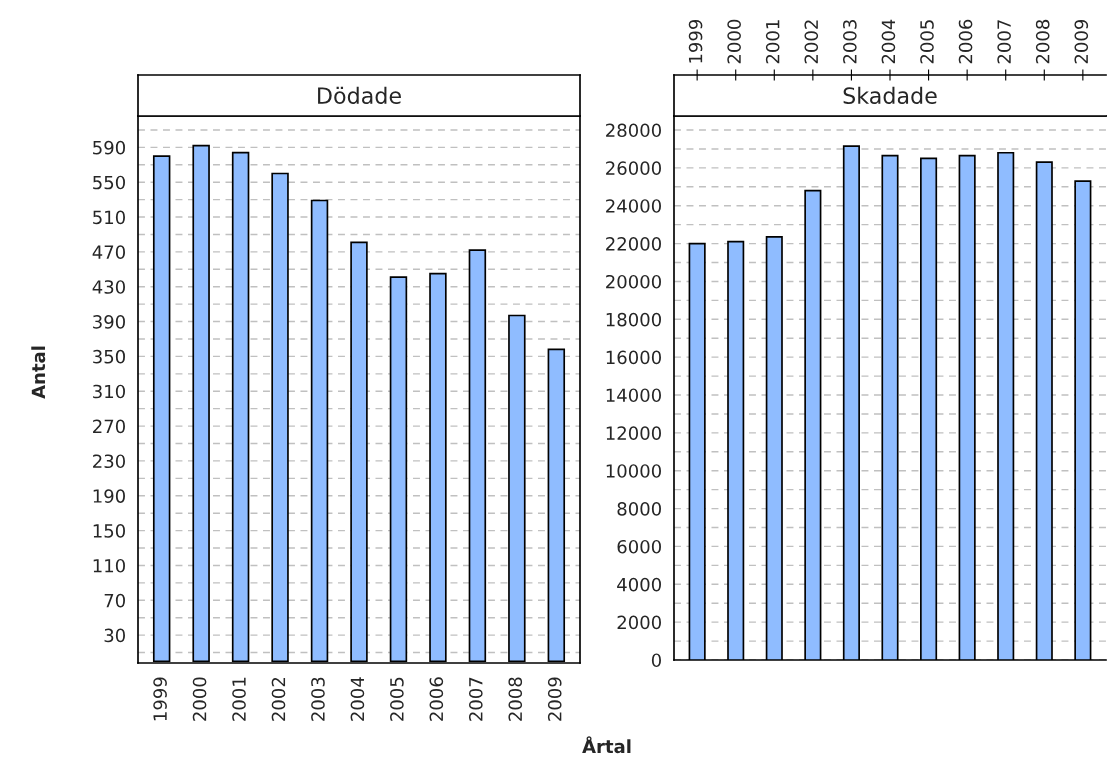 The image size is (1107, 762). What do you see at coordinates (633, 168) in the screenshot?
I see `y-tick-label: 26000` at bounding box center [633, 168].